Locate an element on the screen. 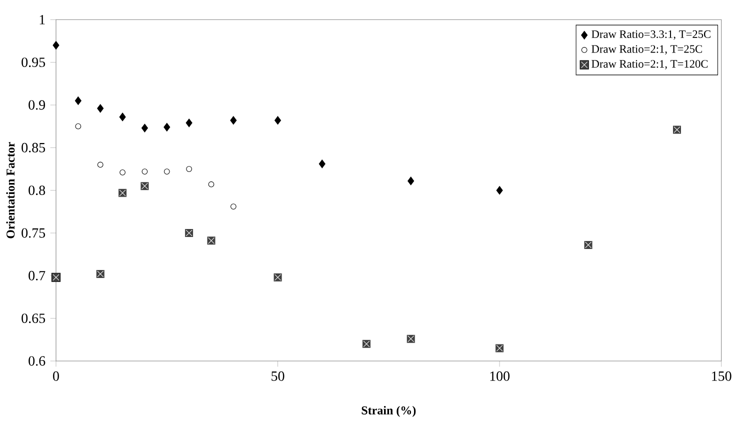 This screenshot has width=741, height=425. legend-label: Draw Ratio=2:1, T=120C is located at coordinates (650, 65).